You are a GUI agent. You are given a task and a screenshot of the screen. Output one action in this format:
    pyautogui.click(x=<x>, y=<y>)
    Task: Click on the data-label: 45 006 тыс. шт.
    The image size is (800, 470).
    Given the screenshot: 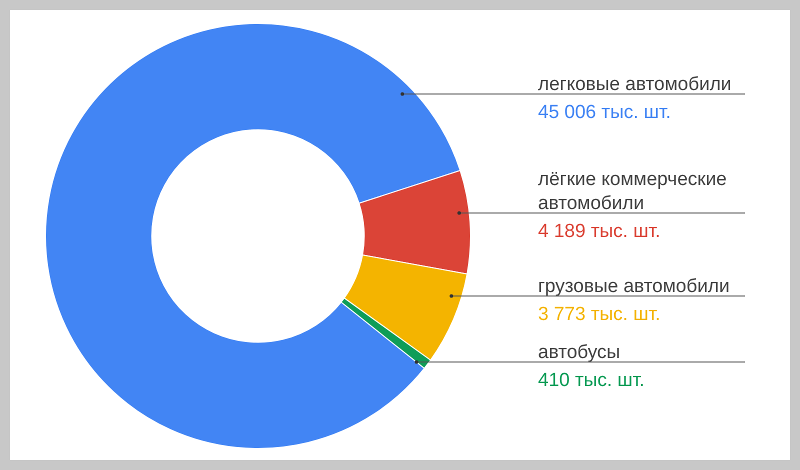 What is the action you would take?
    pyautogui.click(x=604, y=112)
    